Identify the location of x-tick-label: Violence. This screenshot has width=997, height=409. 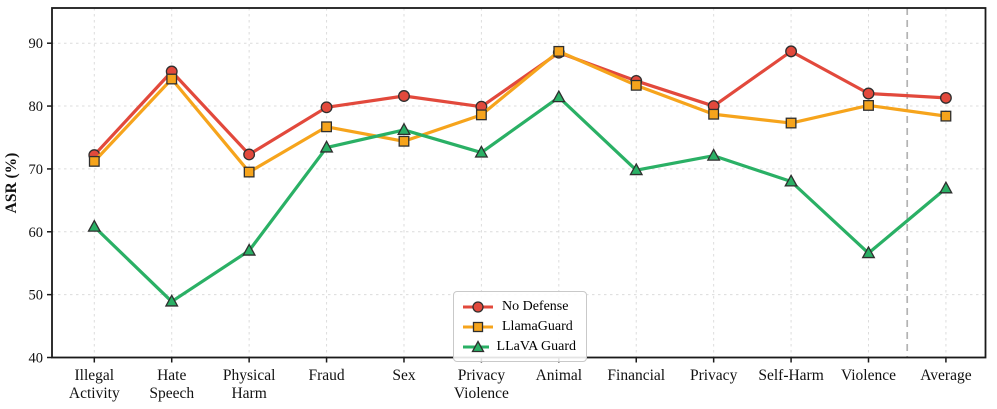
(868, 375).